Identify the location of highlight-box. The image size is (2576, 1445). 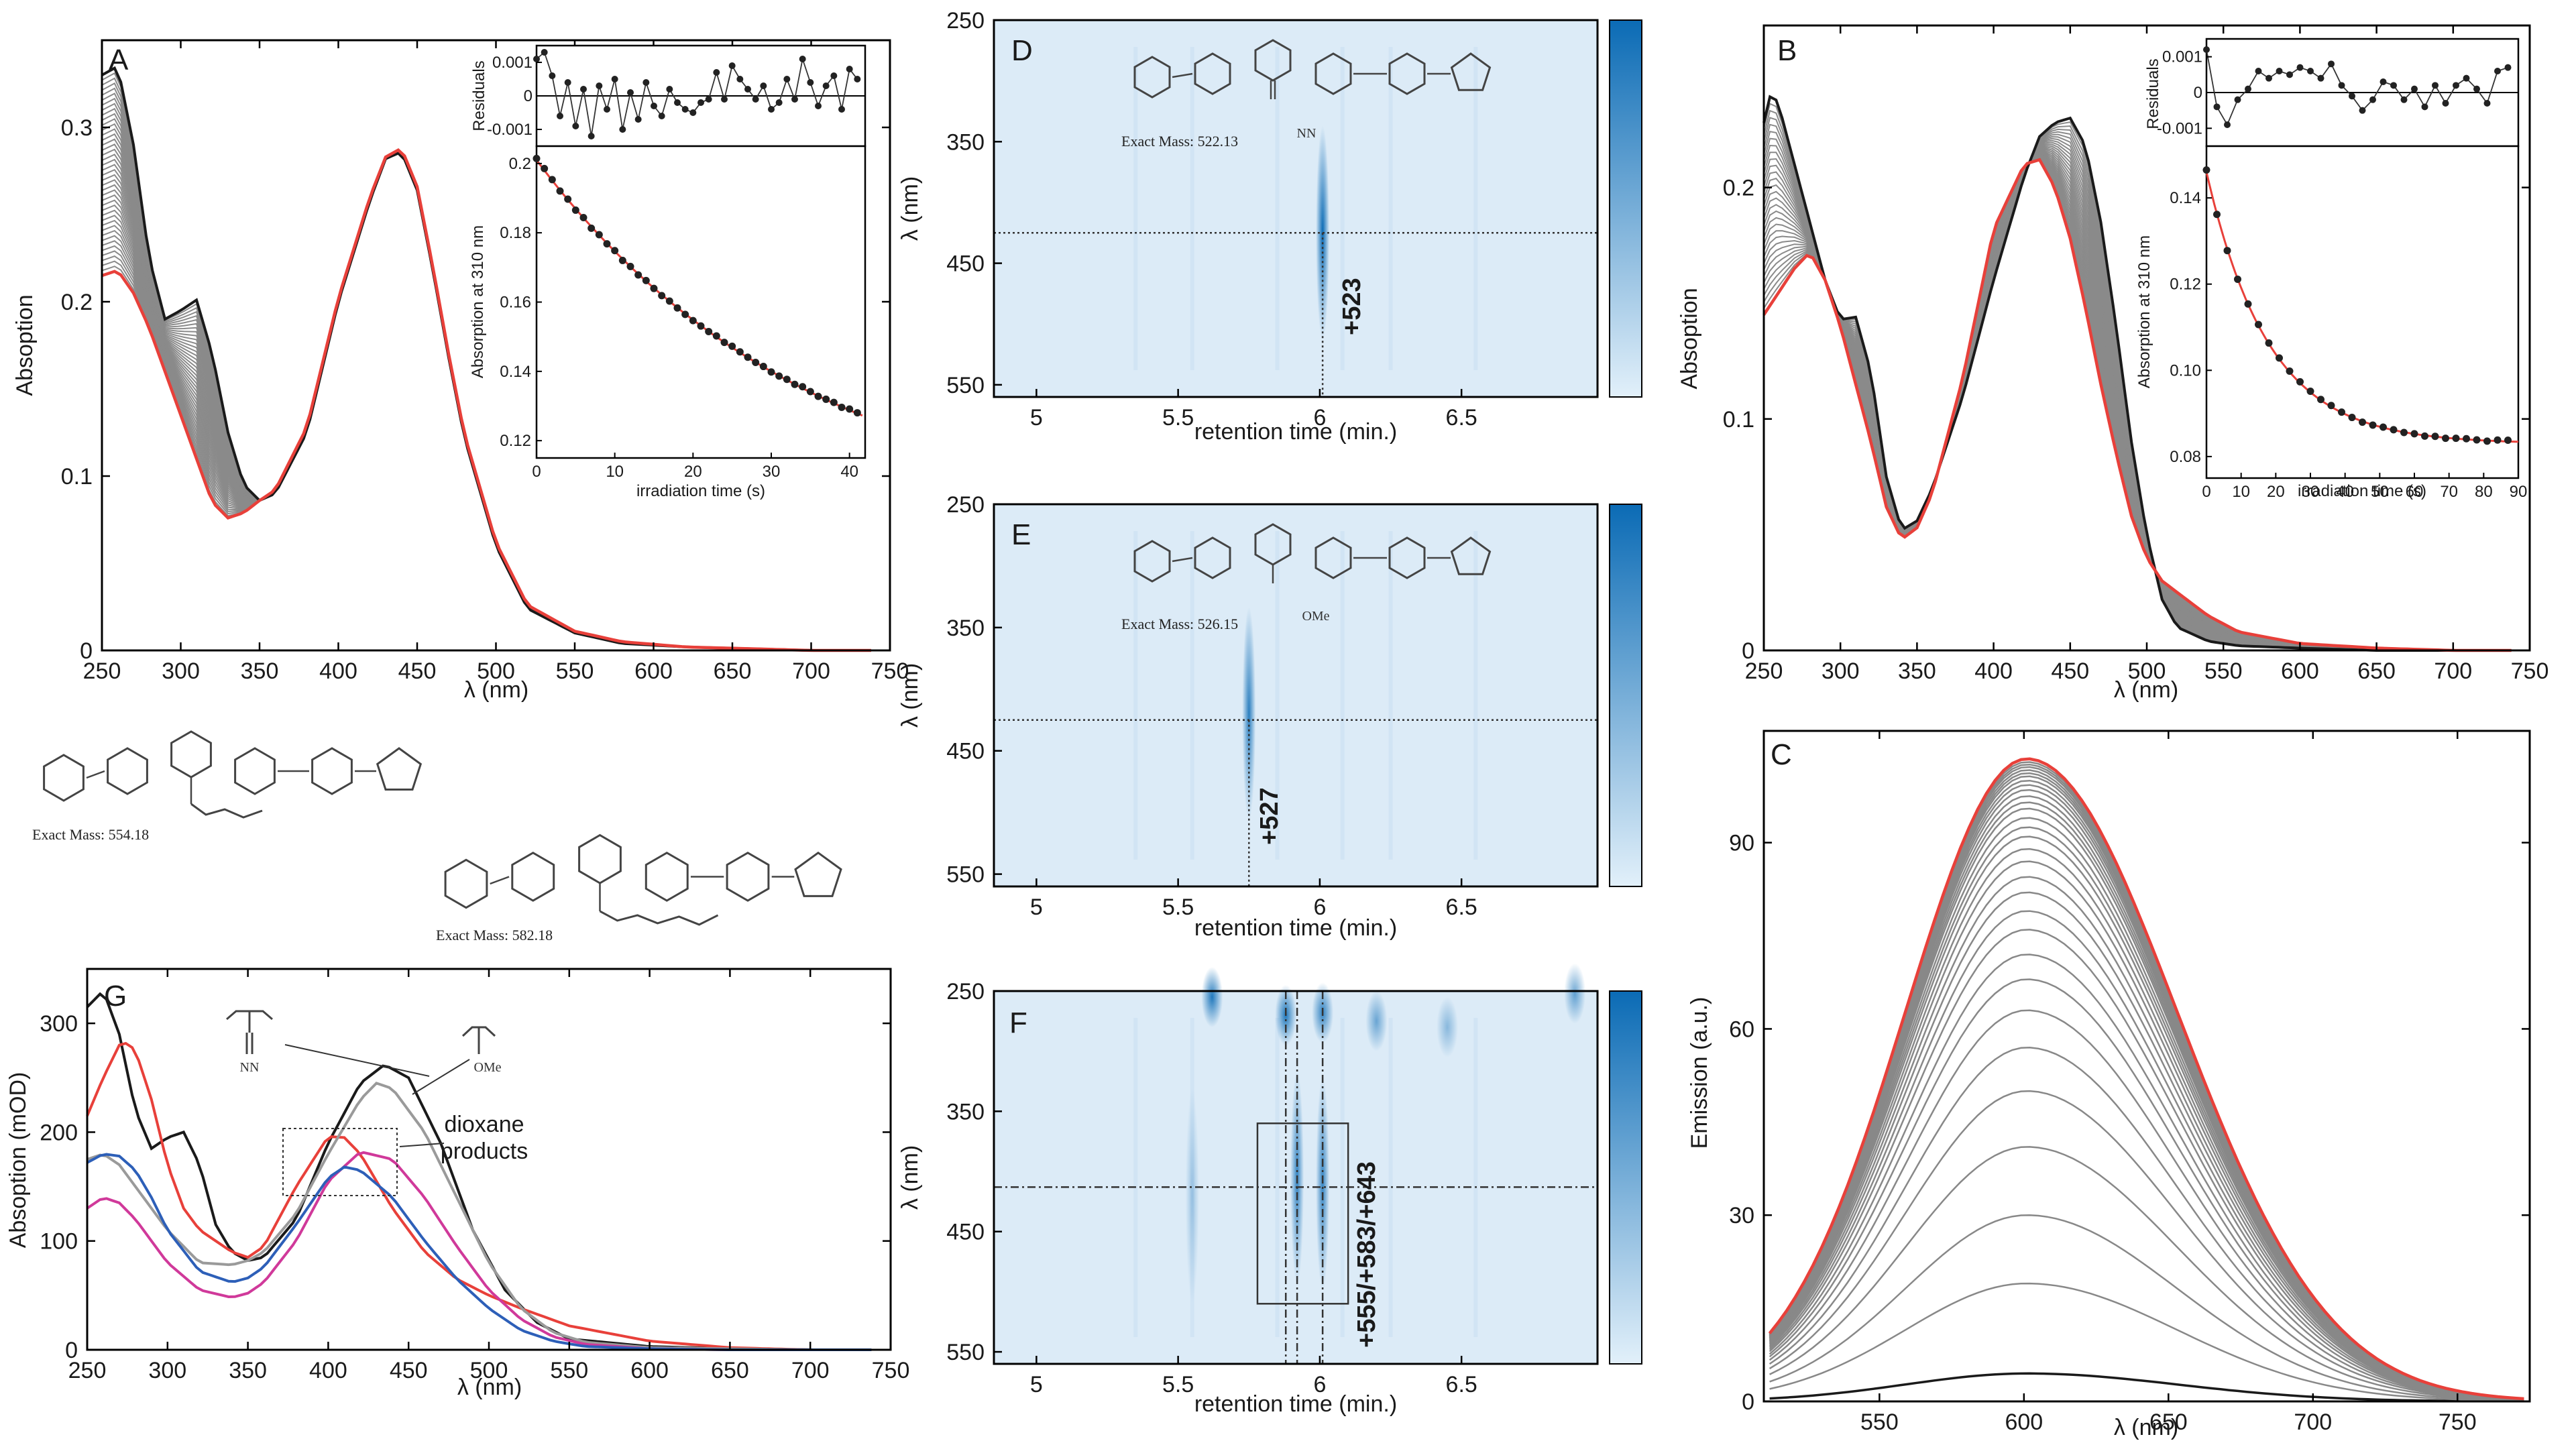
(1302, 1213).